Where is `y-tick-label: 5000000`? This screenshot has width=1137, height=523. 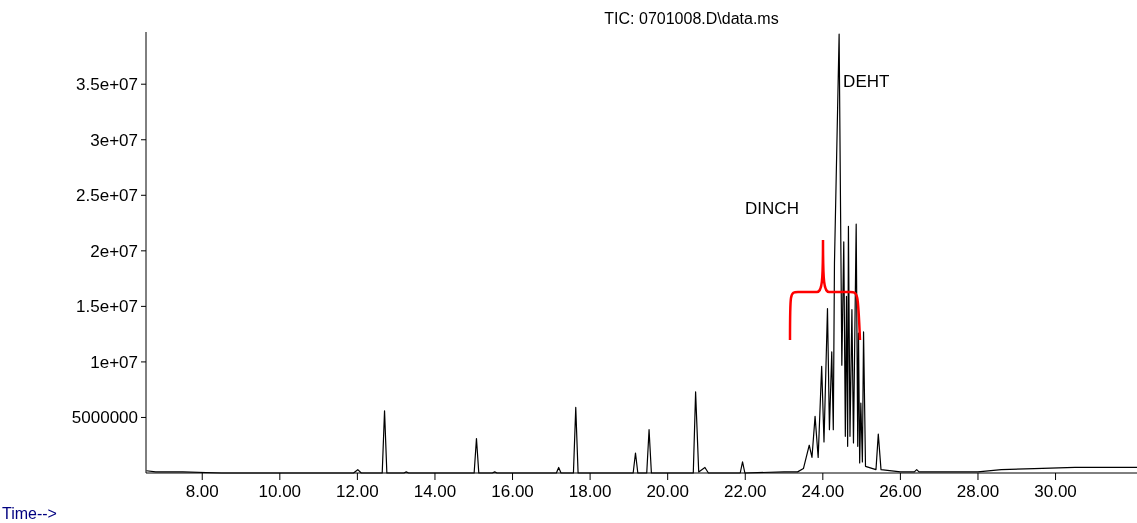 y-tick-label: 5000000 is located at coordinates (104, 418).